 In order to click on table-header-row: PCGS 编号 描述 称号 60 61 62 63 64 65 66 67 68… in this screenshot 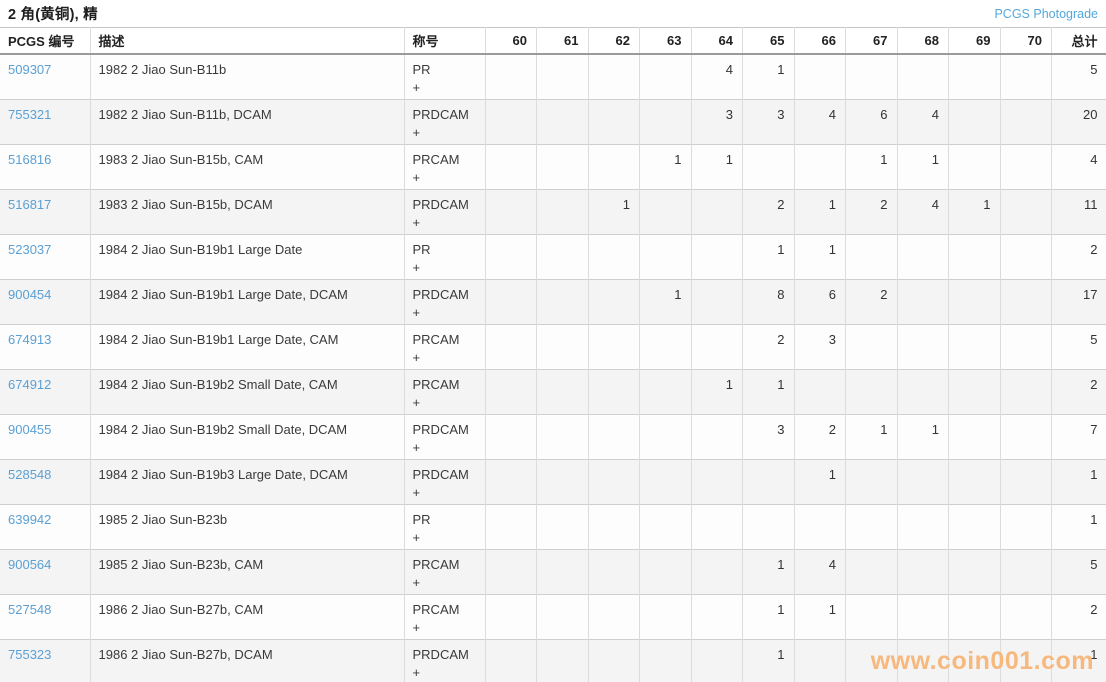, I will do `click(553, 41)`.